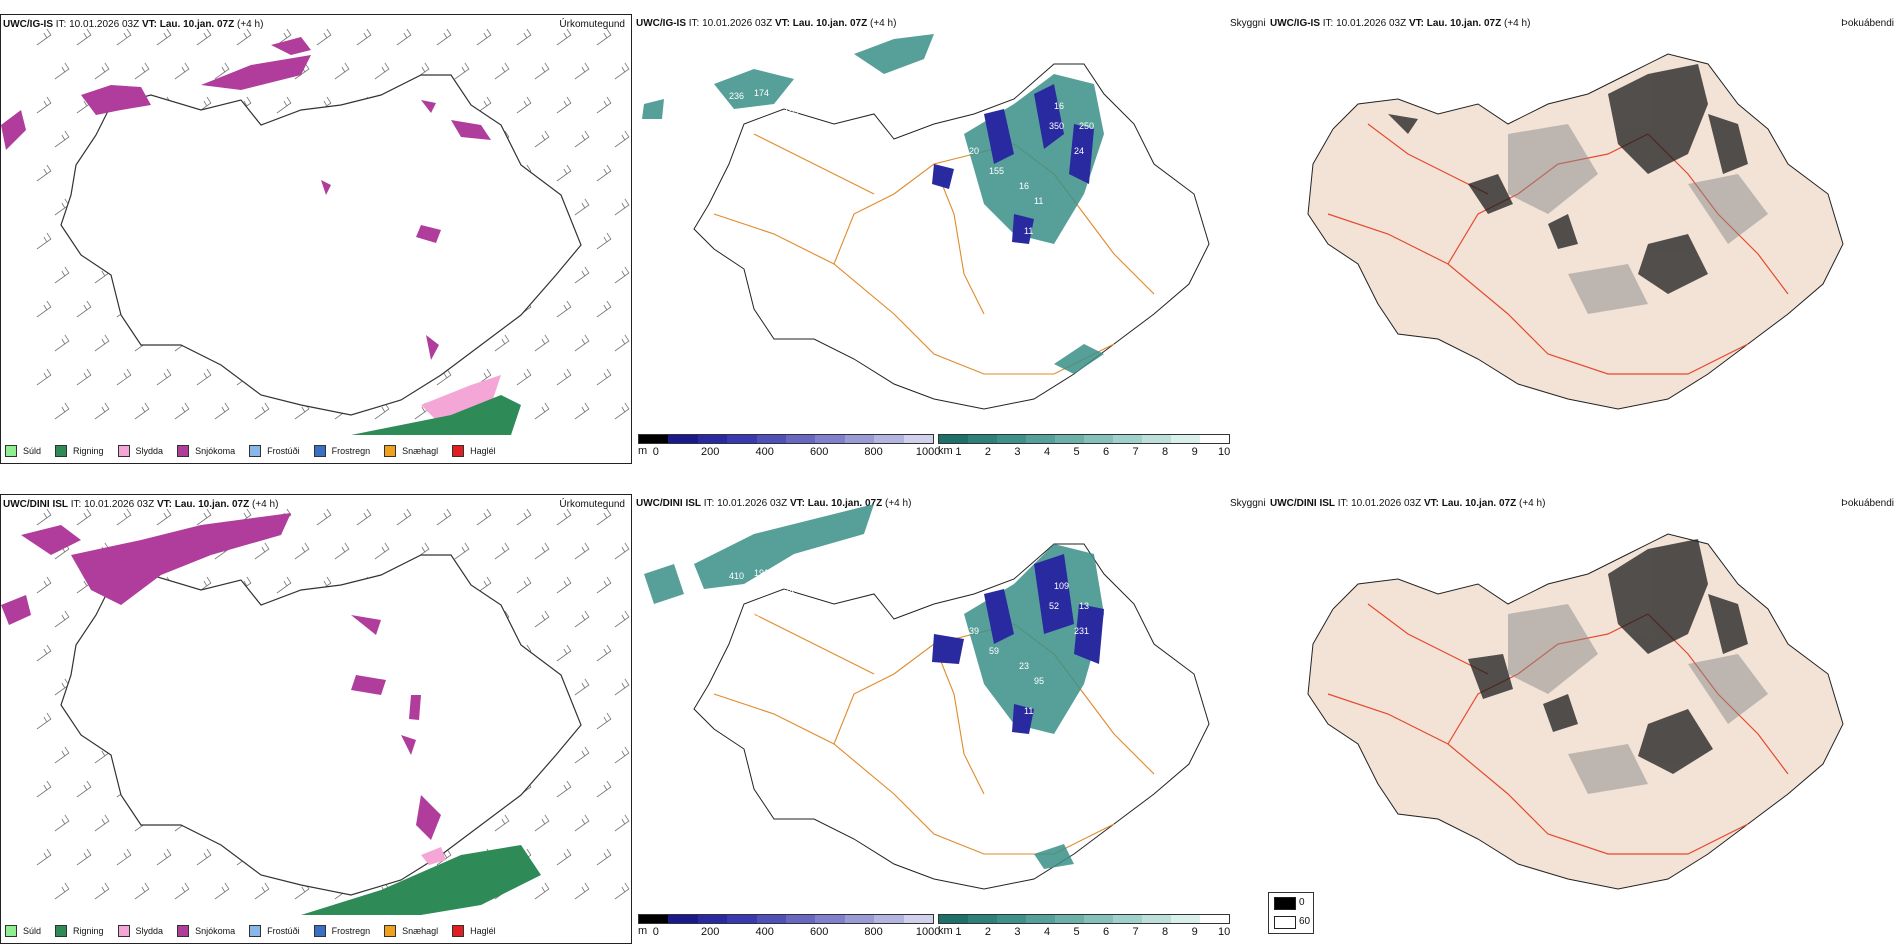  What do you see at coordinates (958, 452) in the screenshot?
I see `scale-tick: 1` at bounding box center [958, 452].